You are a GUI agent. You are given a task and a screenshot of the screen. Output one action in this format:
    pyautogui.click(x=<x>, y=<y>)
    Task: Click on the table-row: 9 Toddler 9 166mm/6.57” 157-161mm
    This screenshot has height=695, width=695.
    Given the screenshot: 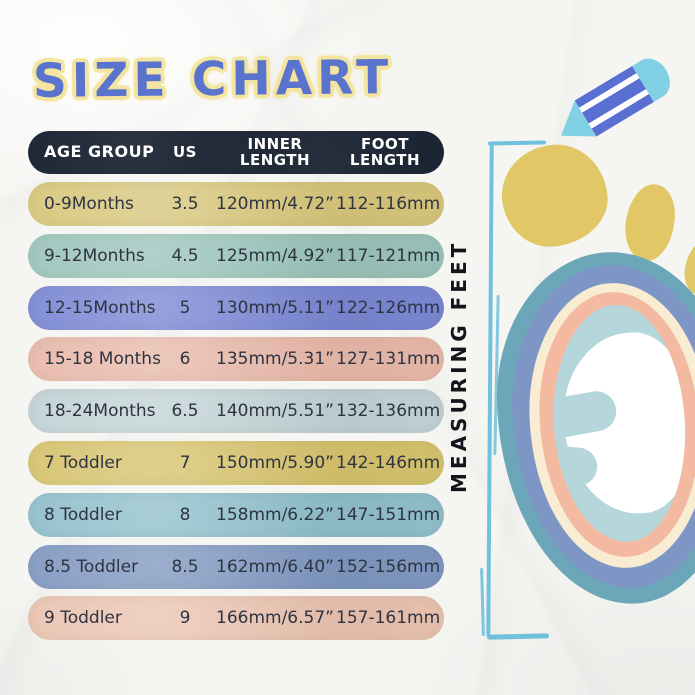 What is the action you would take?
    pyautogui.click(x=236, y=618)
    